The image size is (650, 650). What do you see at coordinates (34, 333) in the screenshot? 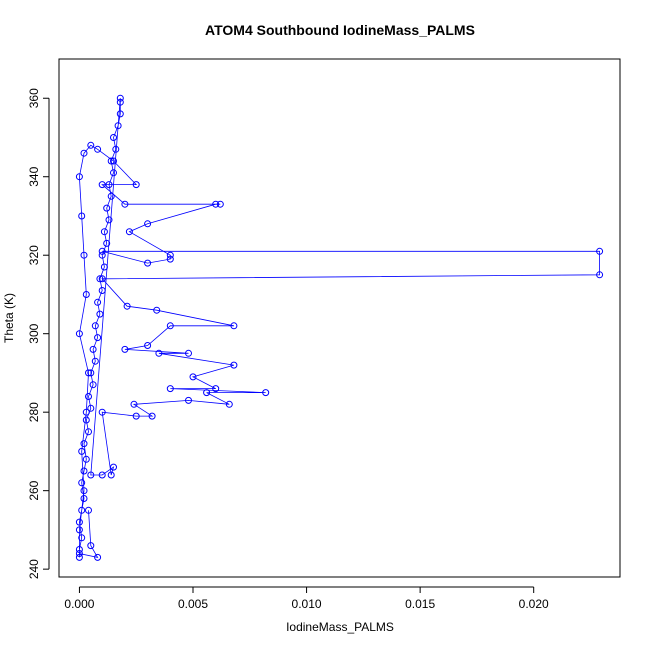
I see `y-tick-label: 300` at bounding box center [34, 333].